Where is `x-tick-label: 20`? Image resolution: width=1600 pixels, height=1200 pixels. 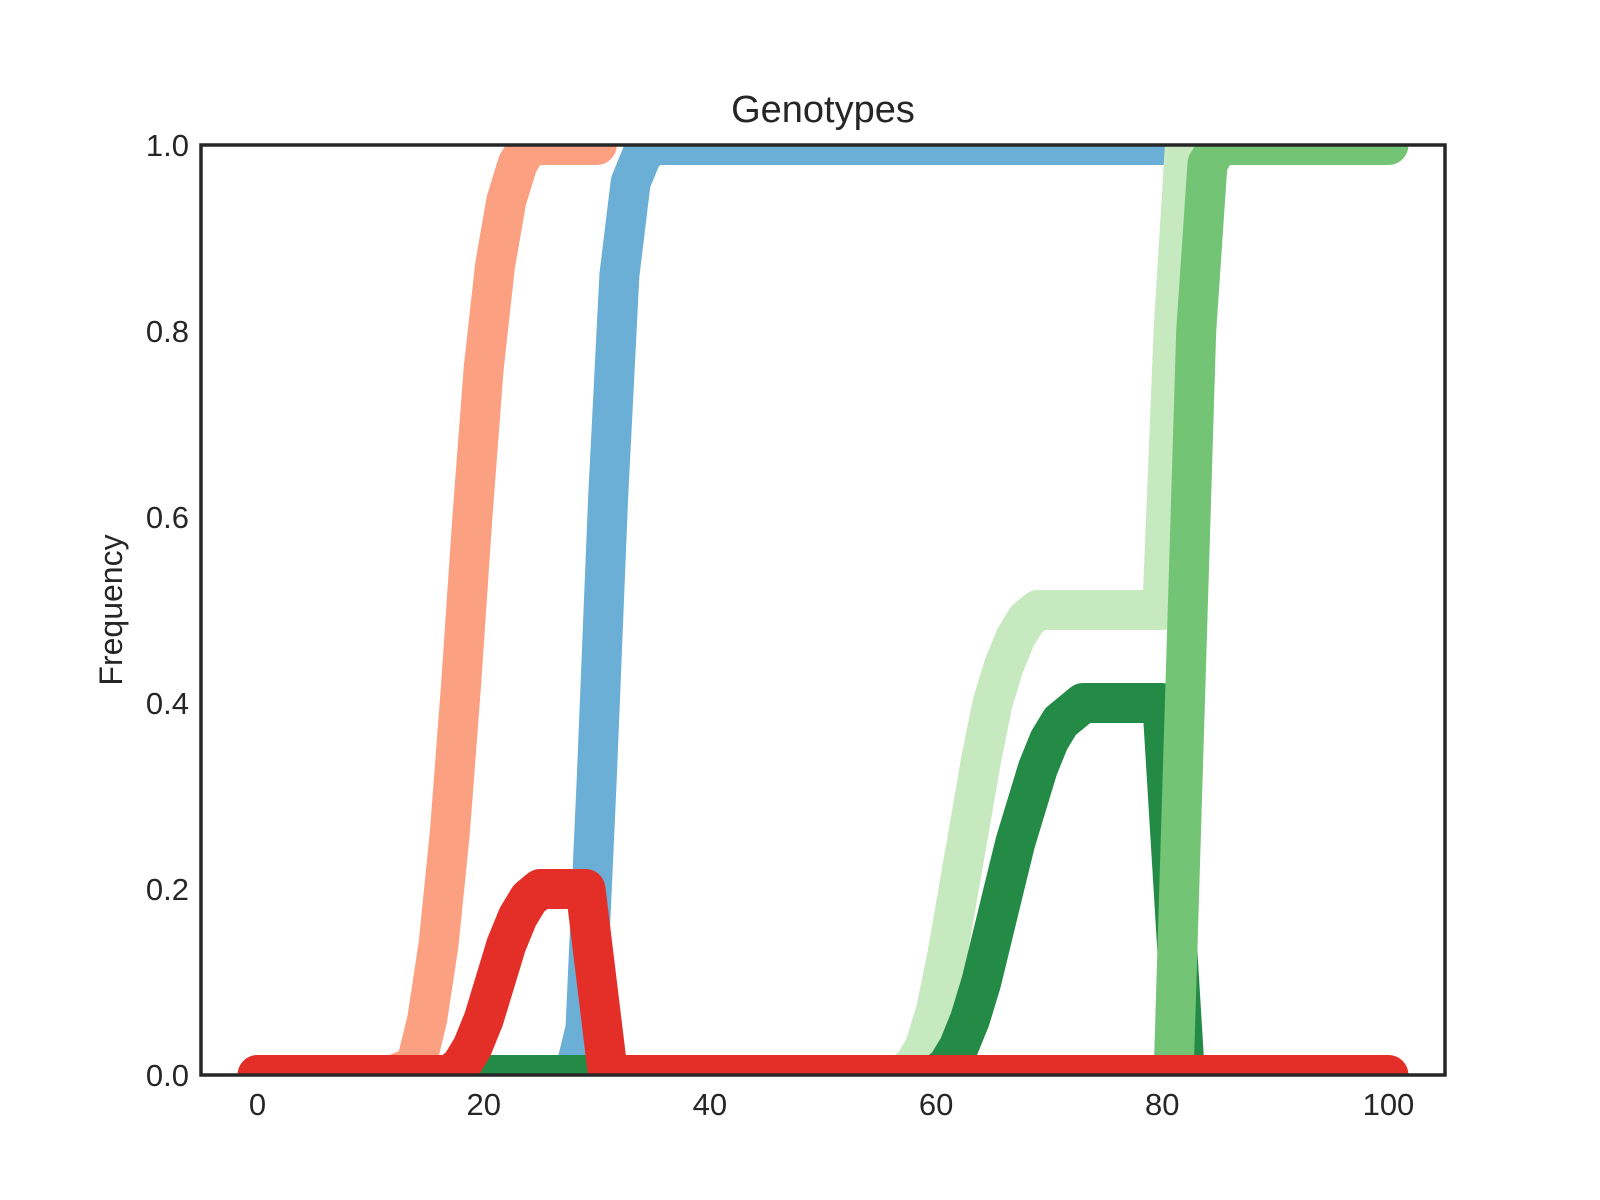 x-tick-label: 20 is located at coordinates (483, 1104).